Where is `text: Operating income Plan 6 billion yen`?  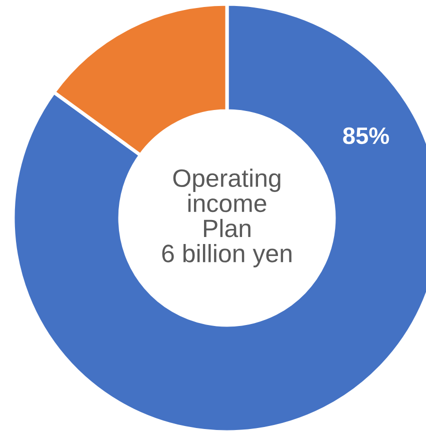
text: Operating income Plan 6 billion yen is located at coordinates (227, 218).